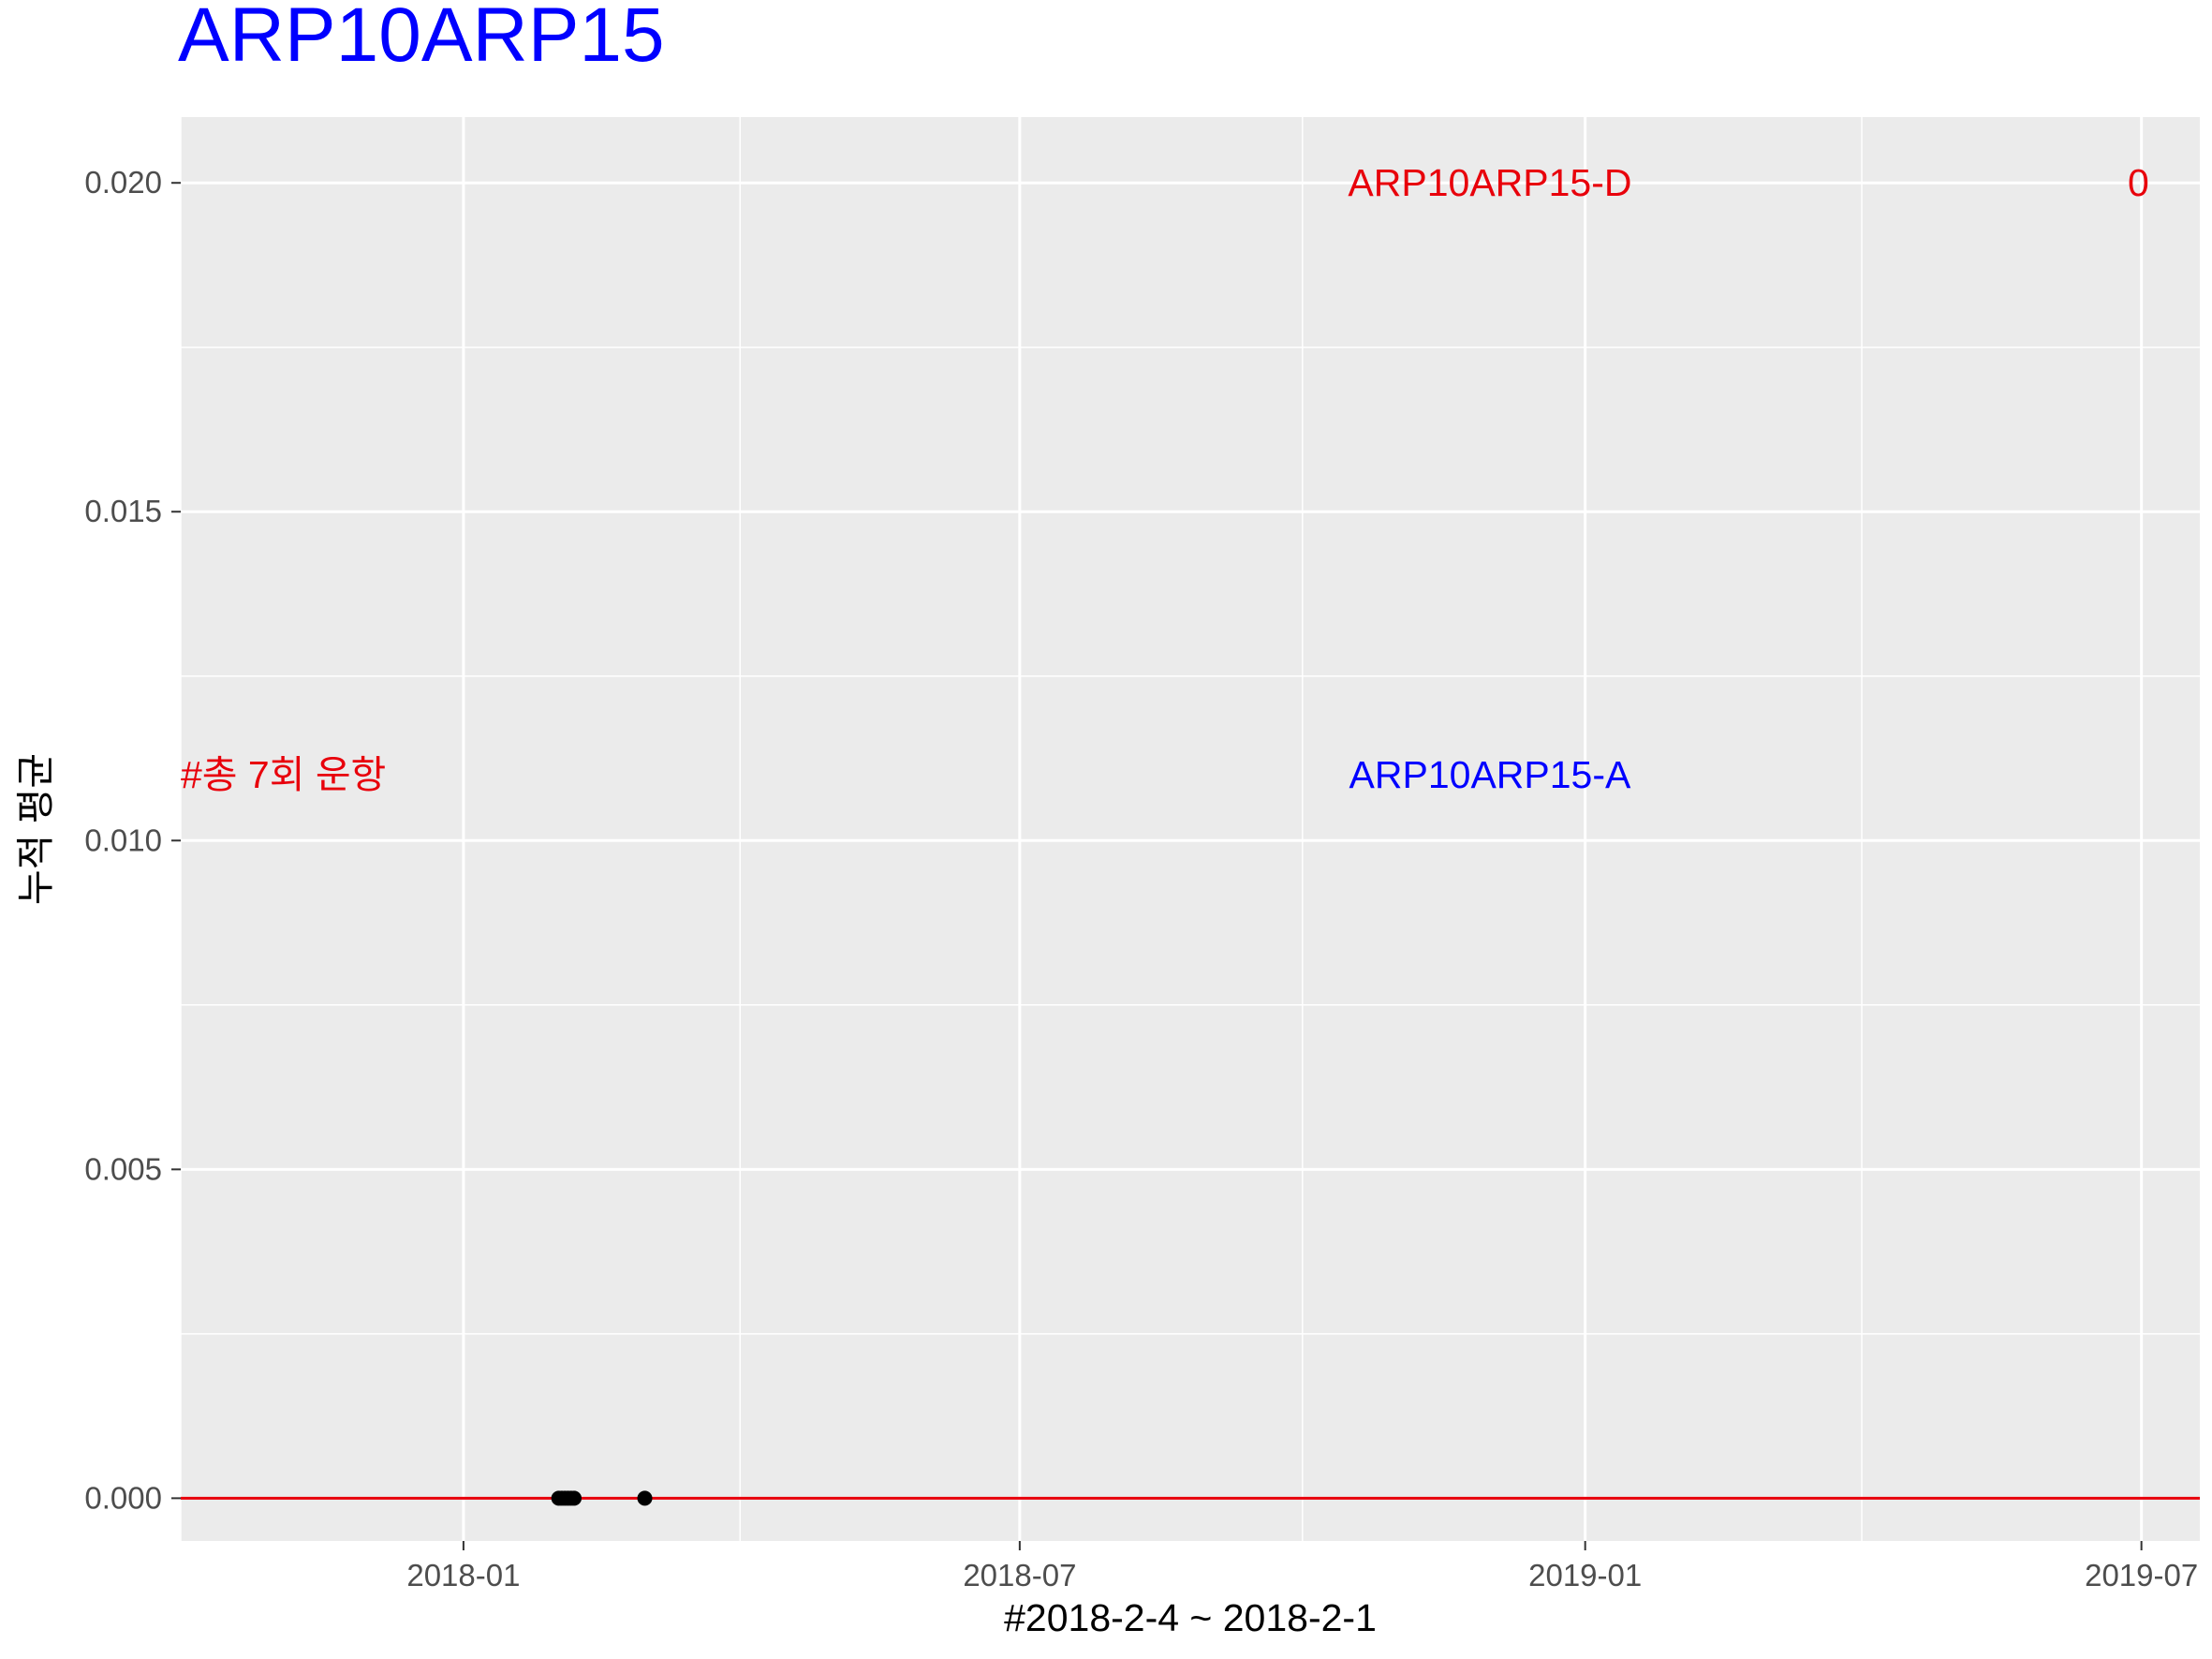 The image size is (2212, 1659). Describe the element at coordinates (1585, 1575) in the screenshot. I see `x-tick-label: 2019-01` at that location.